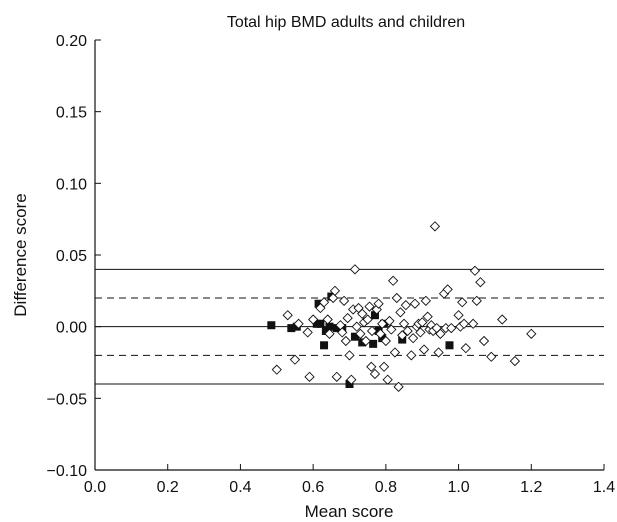 This screenshot has height=522, width=617. I want to click on y-tick-label: 0.05, so click(71, 256).